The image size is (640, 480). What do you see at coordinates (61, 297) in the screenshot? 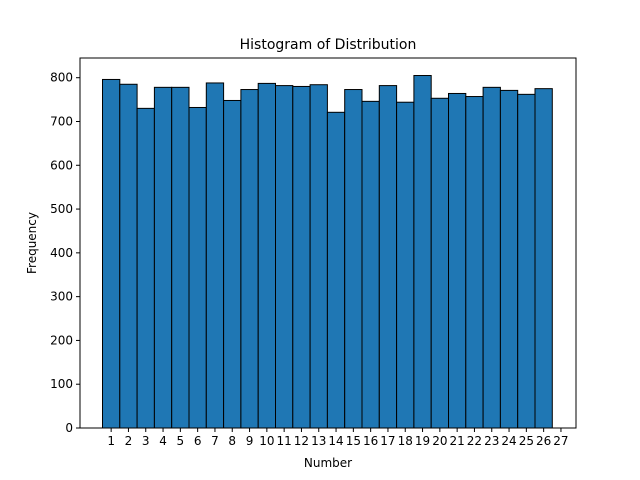
I see `y-tick-label: 300` at bounding box center [61, 297].